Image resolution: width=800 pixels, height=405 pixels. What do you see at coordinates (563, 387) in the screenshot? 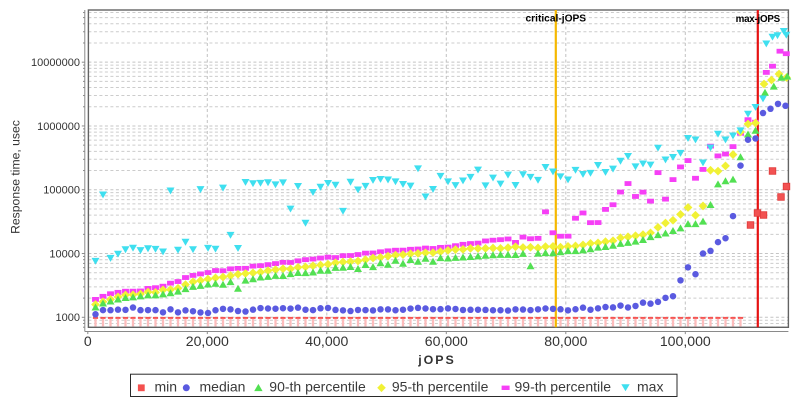
I see `svg-text: 99-th percentile` at bounding box center [563, 387].